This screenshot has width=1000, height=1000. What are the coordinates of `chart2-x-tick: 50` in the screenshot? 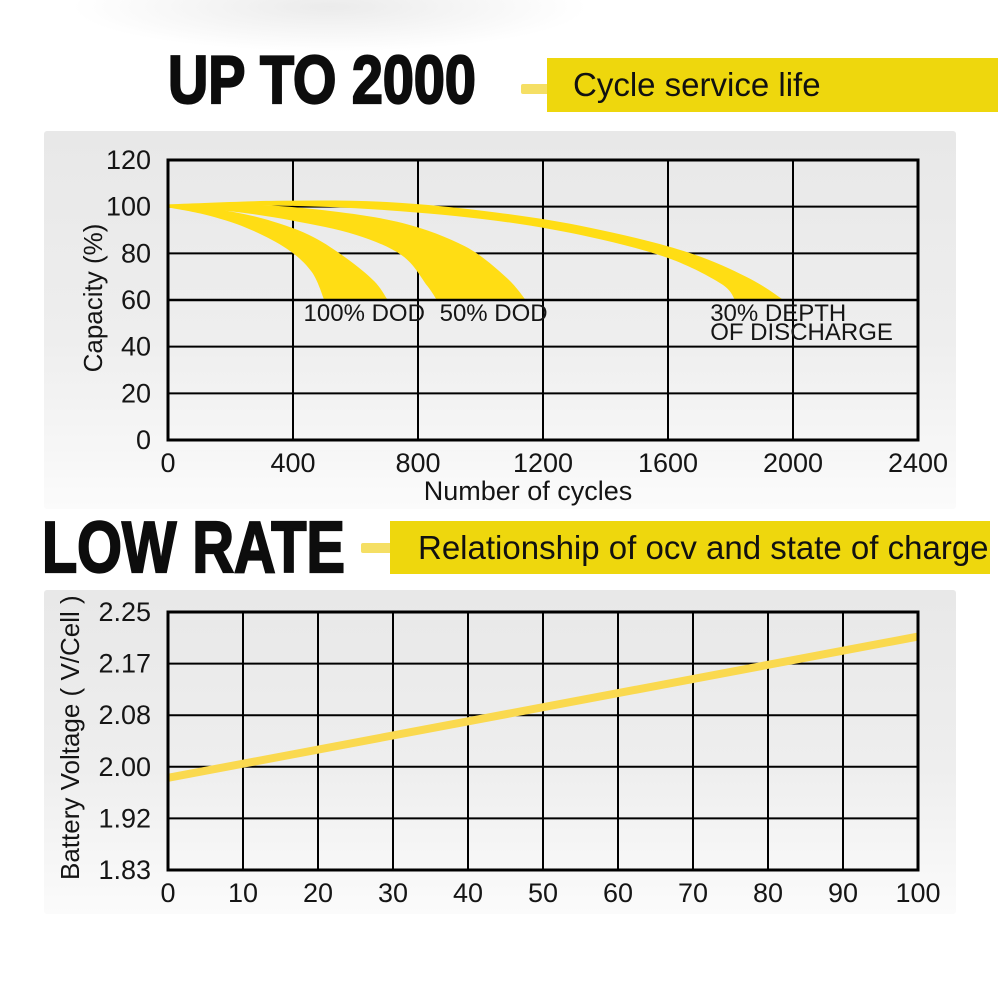 It's located at (543, 893).